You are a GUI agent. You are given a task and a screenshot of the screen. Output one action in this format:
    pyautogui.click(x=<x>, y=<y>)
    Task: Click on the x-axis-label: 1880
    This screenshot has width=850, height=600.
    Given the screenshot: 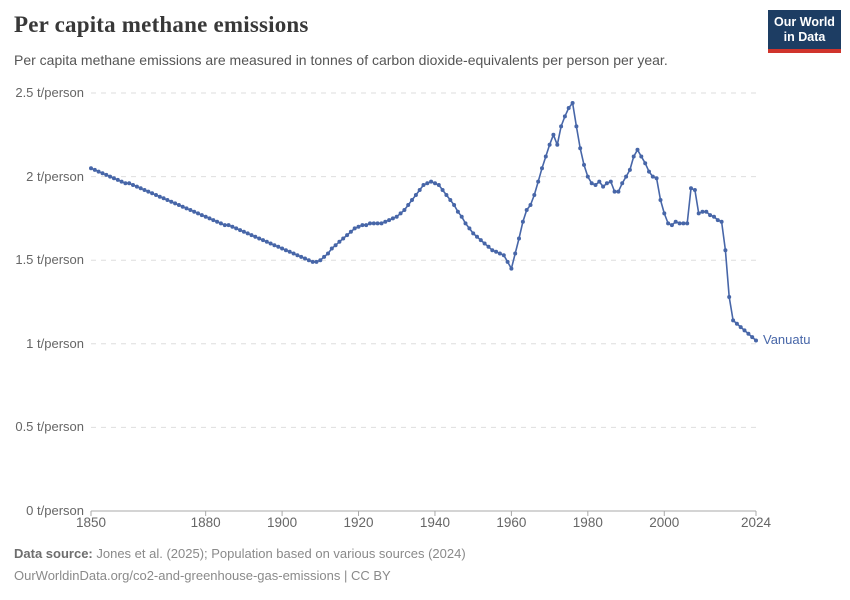 What is the action you would take?
    pyautogui.click(x=205, y=522)
    